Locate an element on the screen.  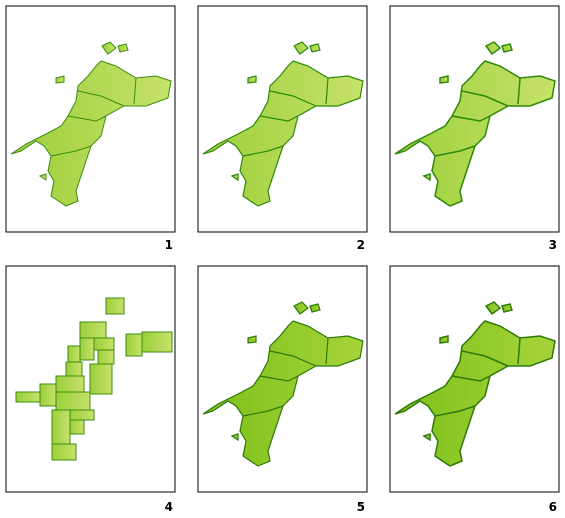
panel-label: 5 is located at coordinates (361, 507).